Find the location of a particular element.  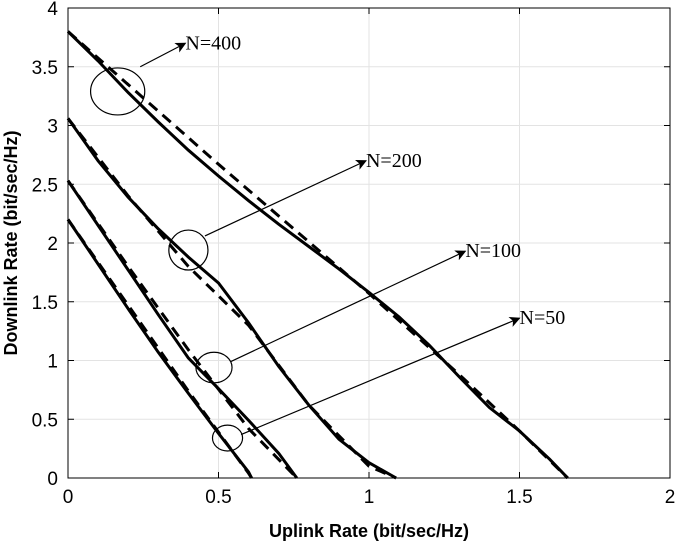

label-n400: N=400 is located at coordinates (213, 43).